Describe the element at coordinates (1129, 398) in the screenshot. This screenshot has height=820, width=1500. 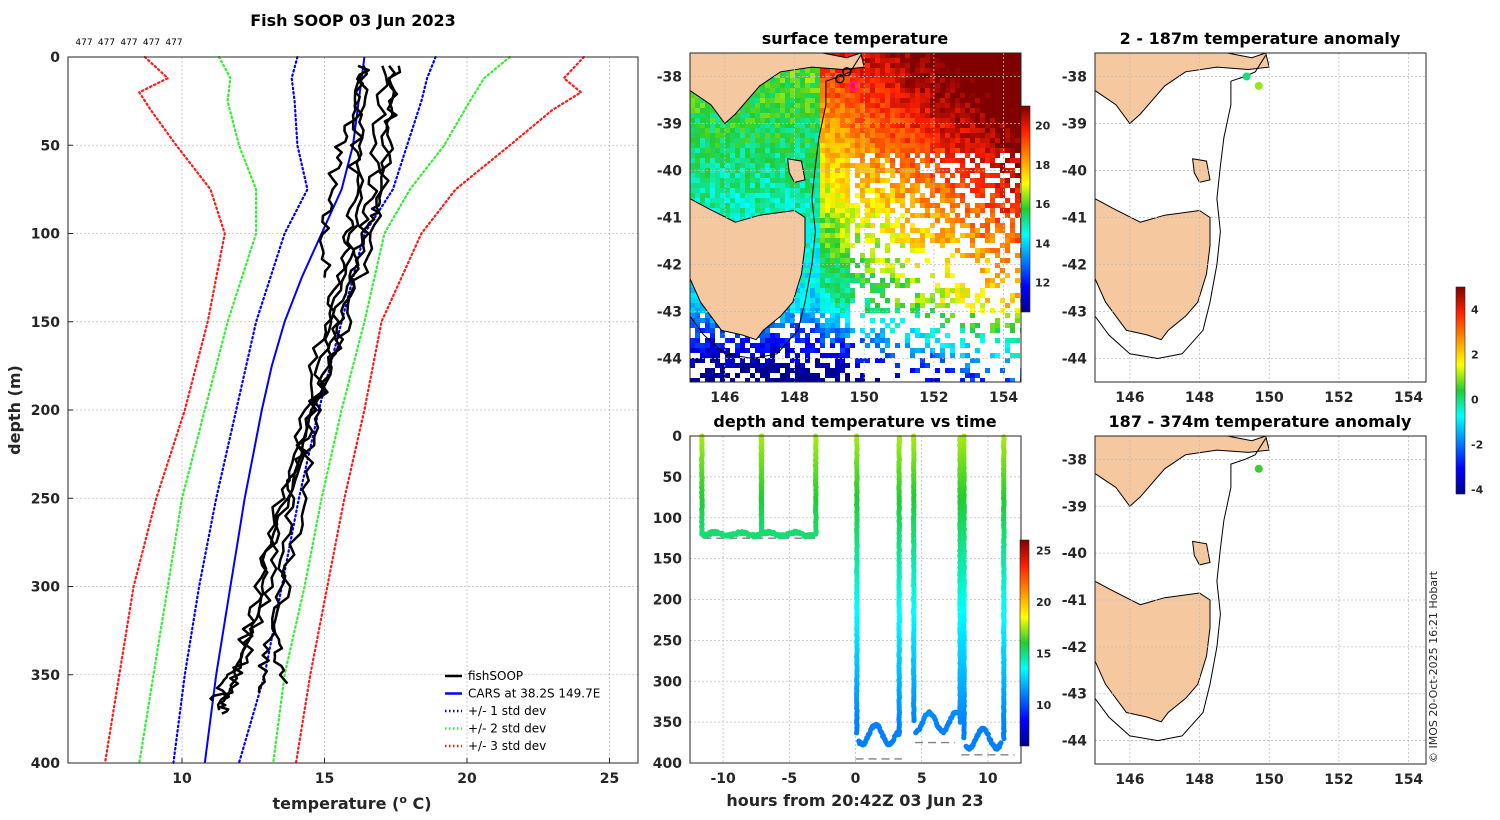
I see `au-tick-label-lon: 146` at that location.